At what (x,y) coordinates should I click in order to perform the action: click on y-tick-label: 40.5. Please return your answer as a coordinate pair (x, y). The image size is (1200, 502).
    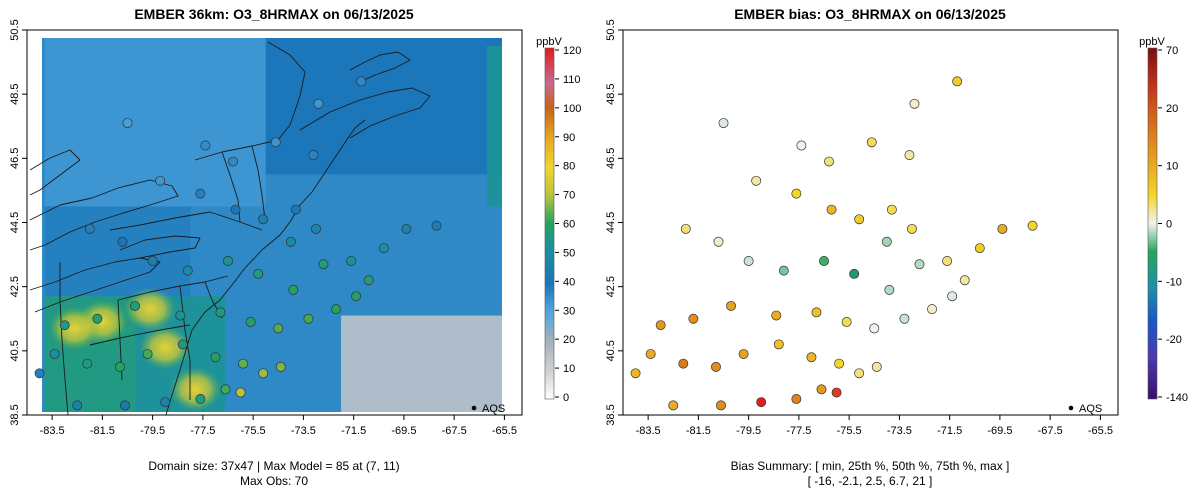
    Looking at the image, I should click on (611, 350).